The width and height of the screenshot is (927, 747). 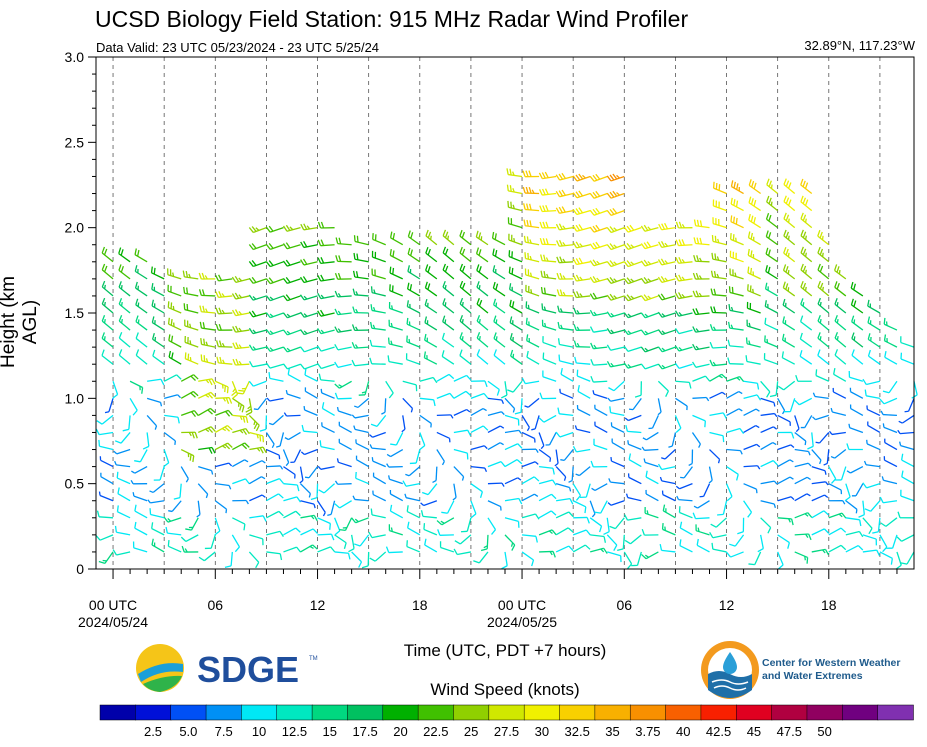 I want to click on y-axis: 00.51.01.52.02.53.0, so click(x=80, y=313).